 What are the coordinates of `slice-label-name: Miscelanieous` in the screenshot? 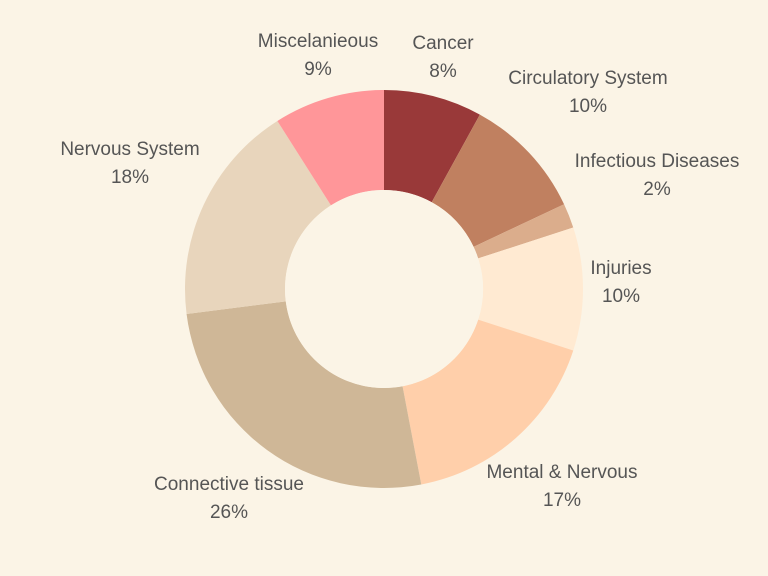 It's located at (318, 41).